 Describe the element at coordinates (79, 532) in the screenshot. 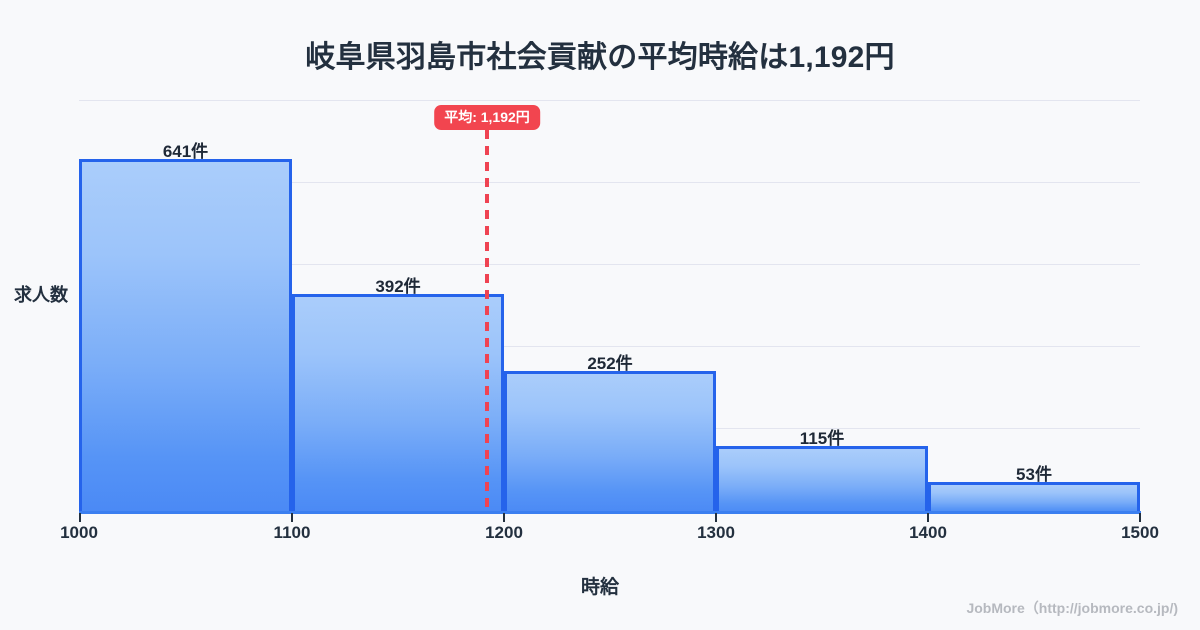

I see `x-axis-tick-label: 1000` at that location.